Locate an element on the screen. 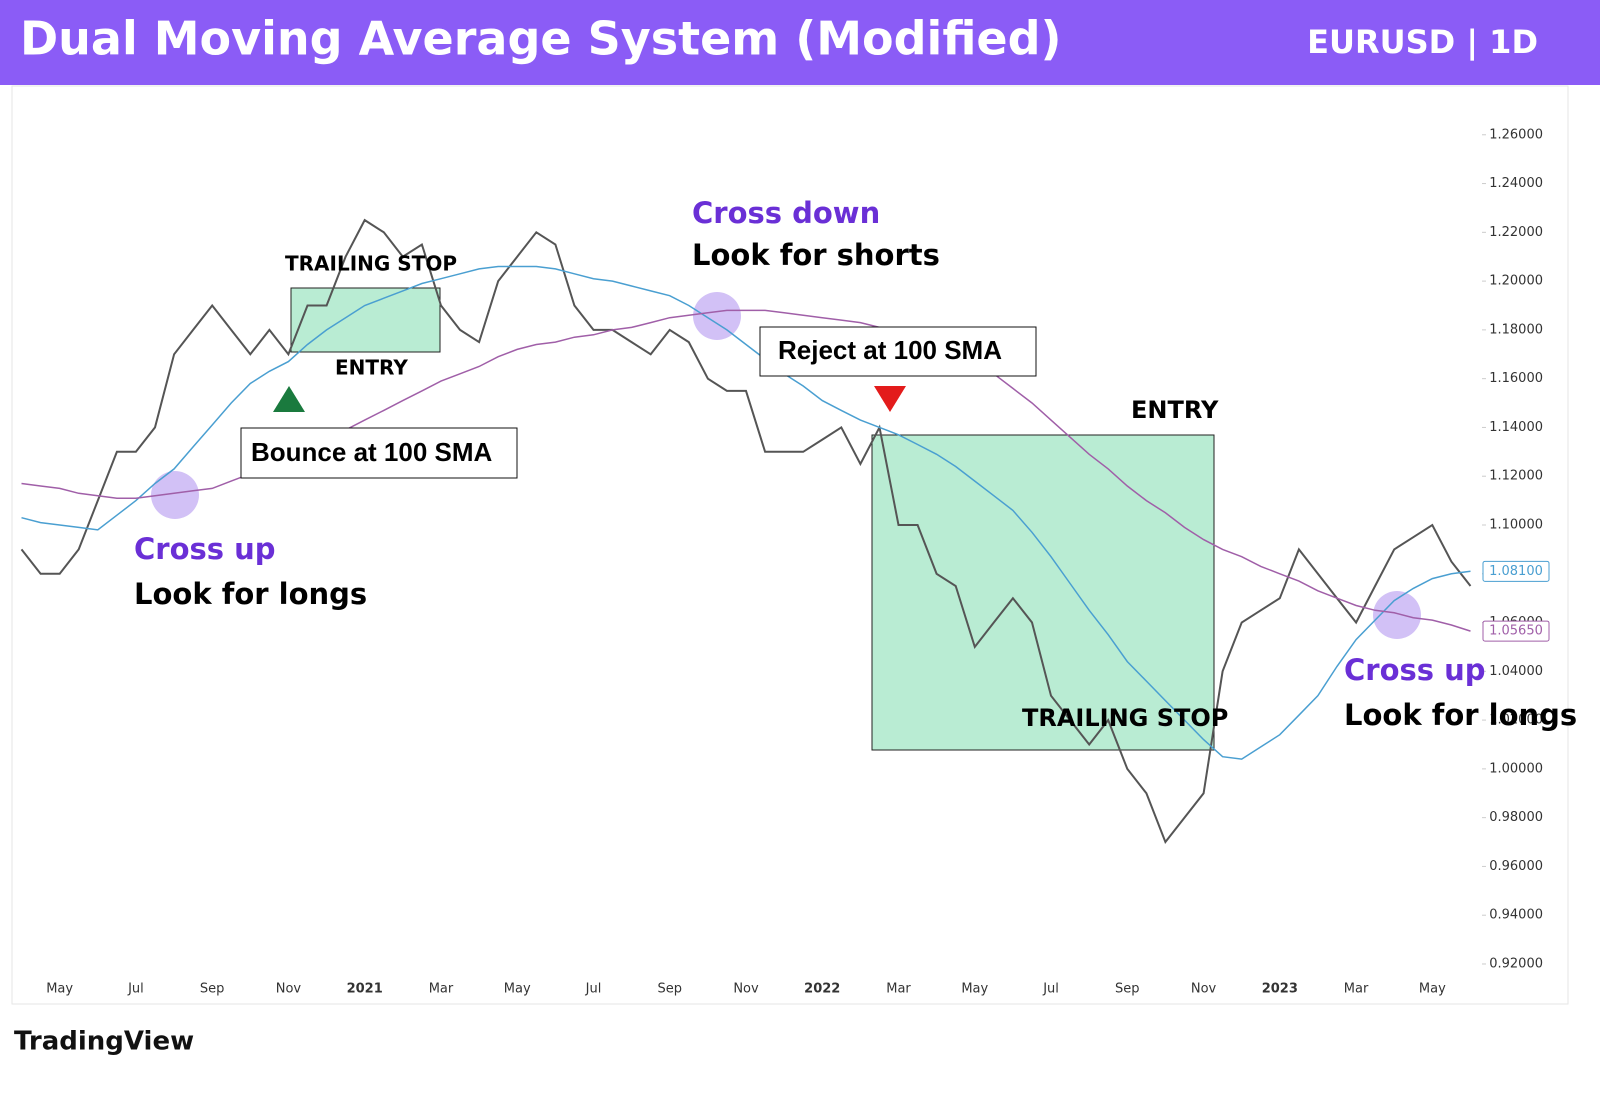 The width and height of the screenshot is (1600, 1099). price-label: 1.08100 is located at coordinates (1516, 571).